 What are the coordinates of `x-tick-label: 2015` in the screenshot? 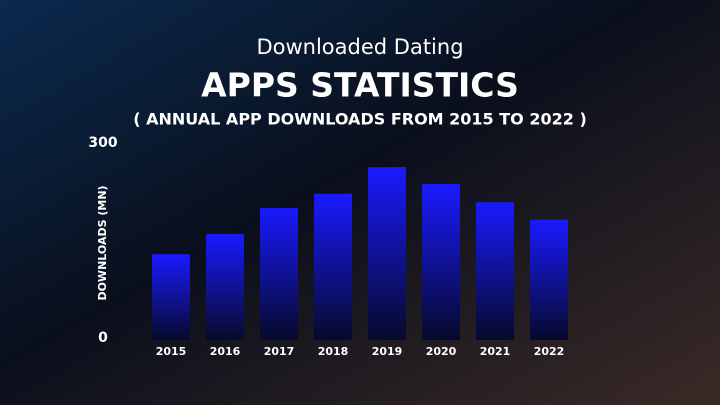 It's located at (171, 351).